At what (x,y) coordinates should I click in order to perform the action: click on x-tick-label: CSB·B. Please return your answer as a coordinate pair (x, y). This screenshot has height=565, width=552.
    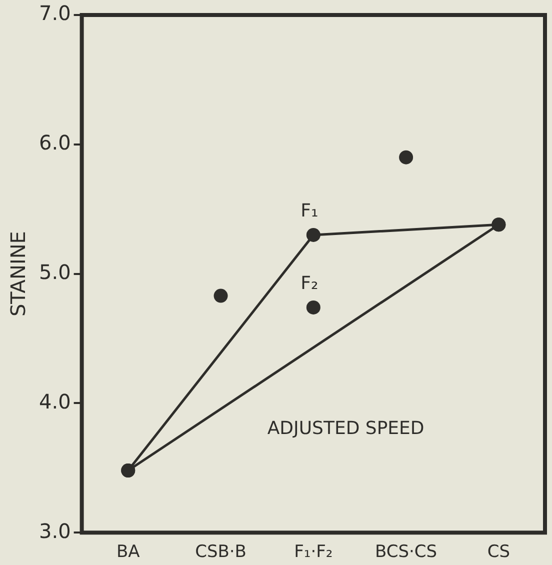
    Looking at the image, I should click on (220, 552).